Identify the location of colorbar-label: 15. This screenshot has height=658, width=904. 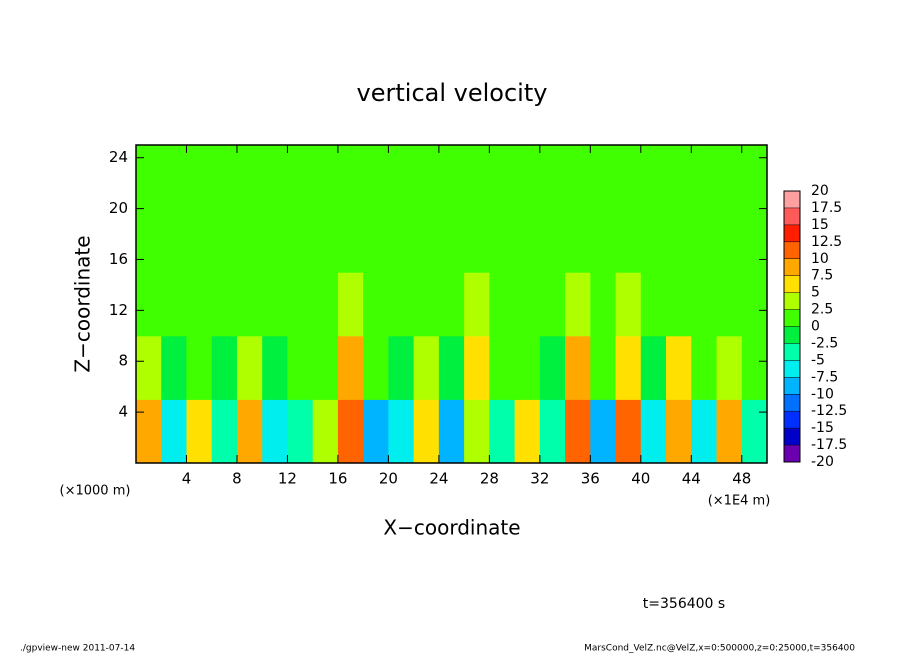
(820, 225).